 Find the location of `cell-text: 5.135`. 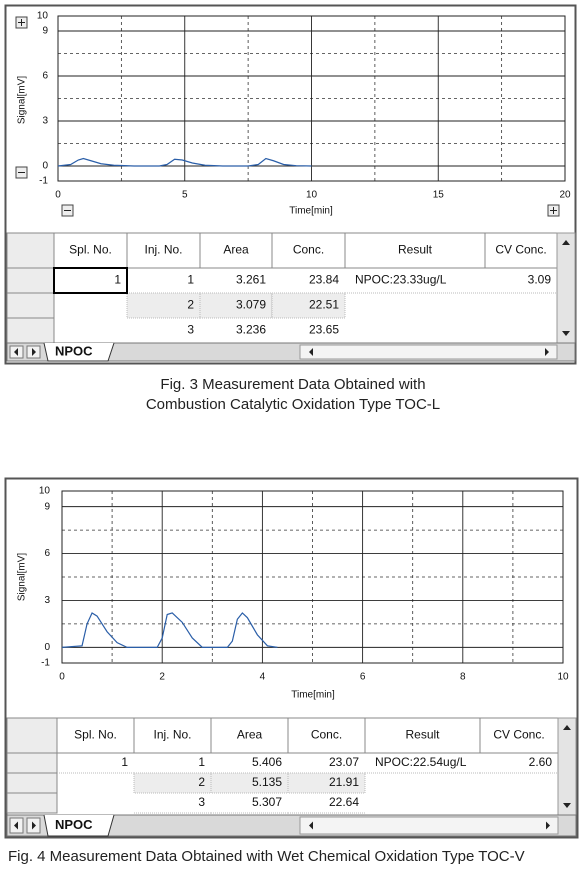

cell-text: 5.135 is located at coordinates (267, 782).